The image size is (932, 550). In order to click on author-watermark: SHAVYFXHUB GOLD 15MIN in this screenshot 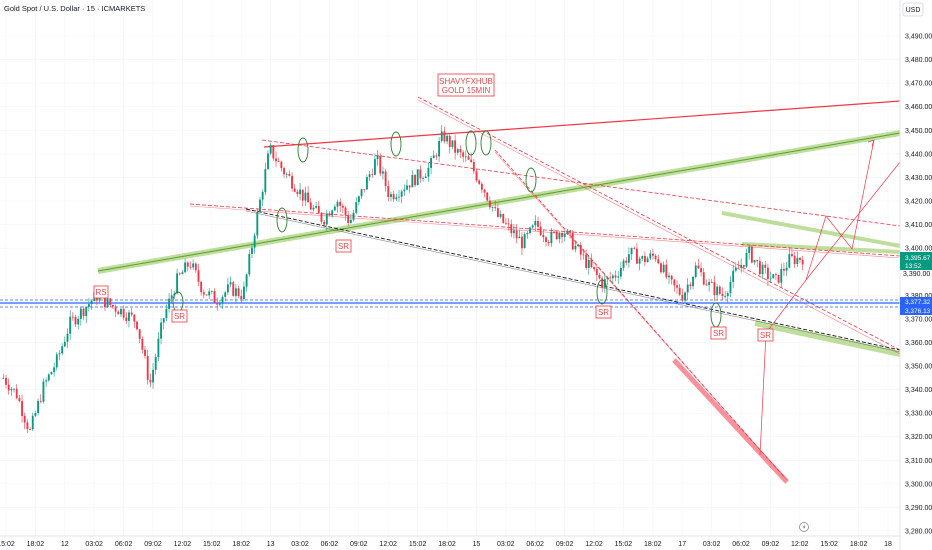, I will do `click(466, 85)`.